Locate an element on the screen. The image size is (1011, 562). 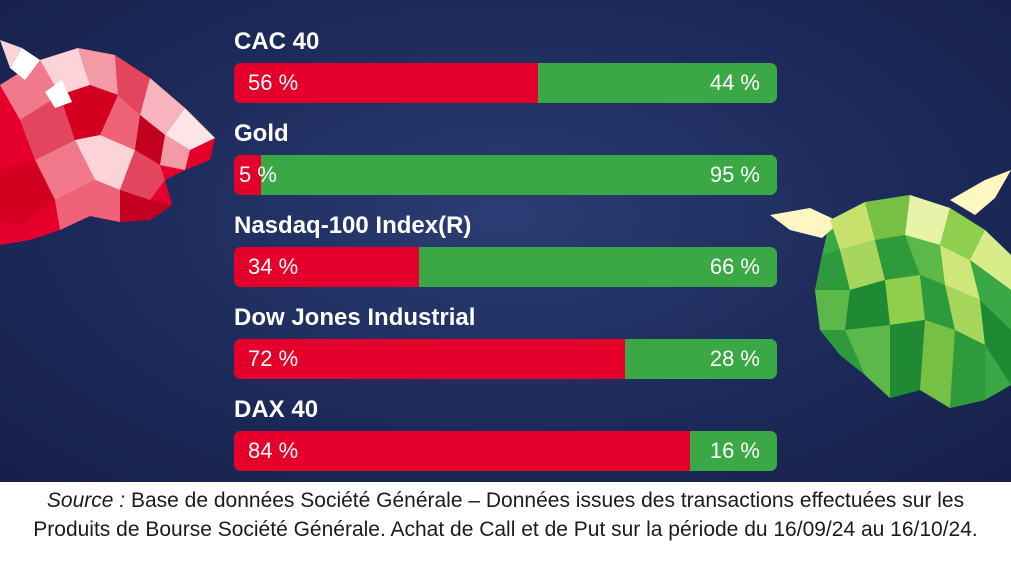
bar-value-green: 28 % is located at coordinates (734, 358).